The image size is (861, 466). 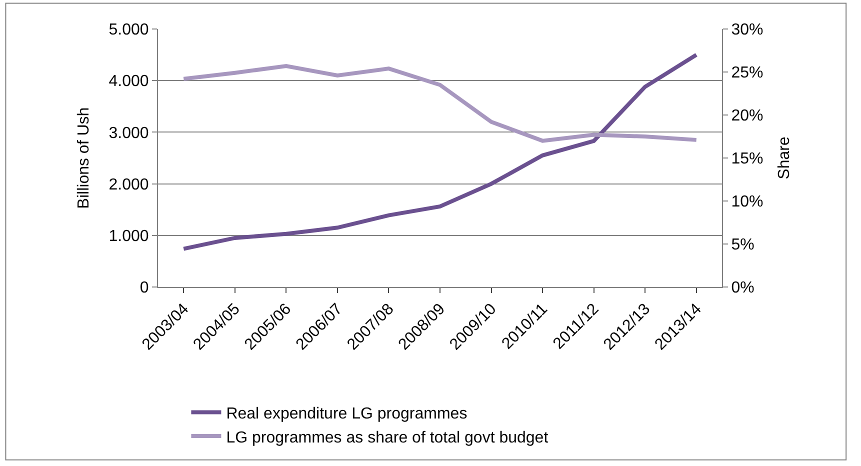 What do you see at coordinates (742, 288) in the screenshot?
I see `y2-tick-label: 0%` at bounding box center [742, 288].